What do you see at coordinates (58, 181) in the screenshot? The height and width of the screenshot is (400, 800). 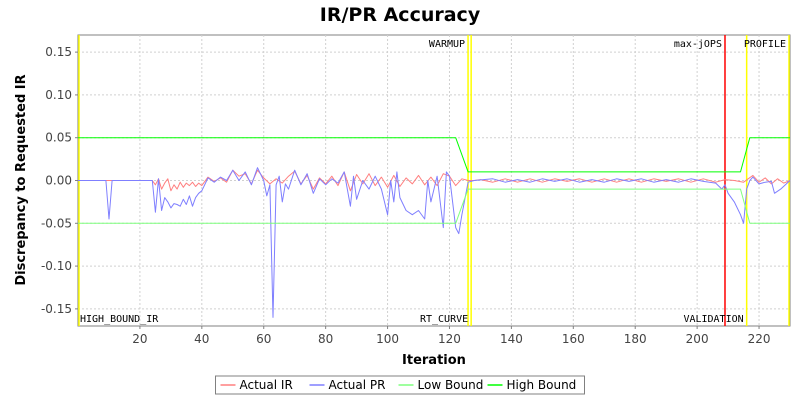 I see `y-tick-label: 0.00` at bounding box center [58, 181].